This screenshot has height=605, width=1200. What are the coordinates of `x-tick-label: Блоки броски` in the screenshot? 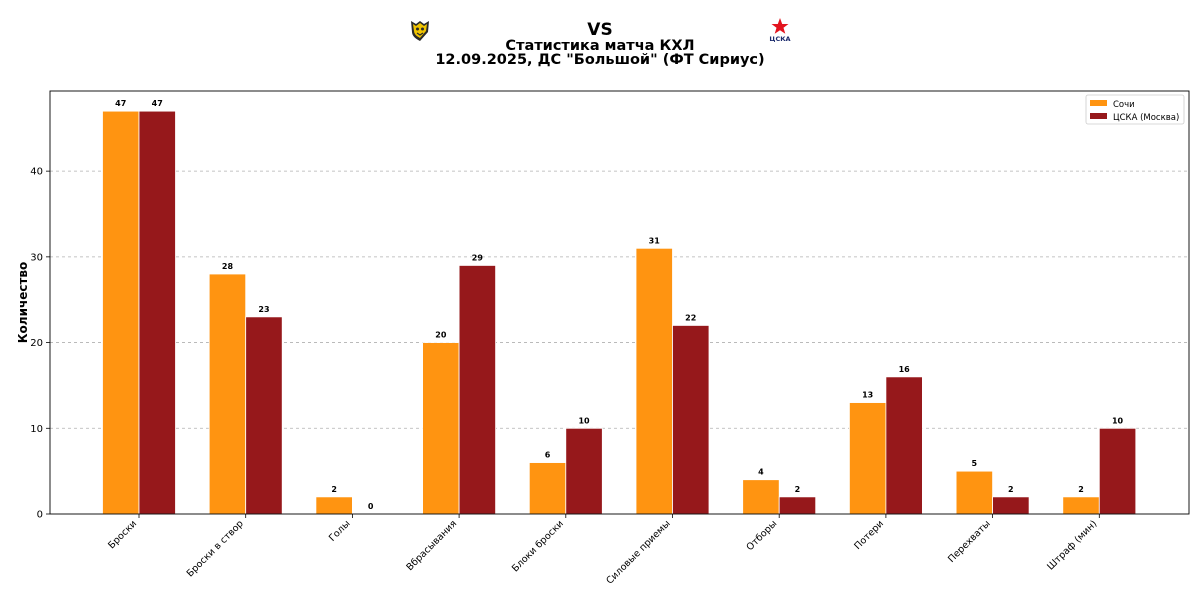 It's located at (538, 546).